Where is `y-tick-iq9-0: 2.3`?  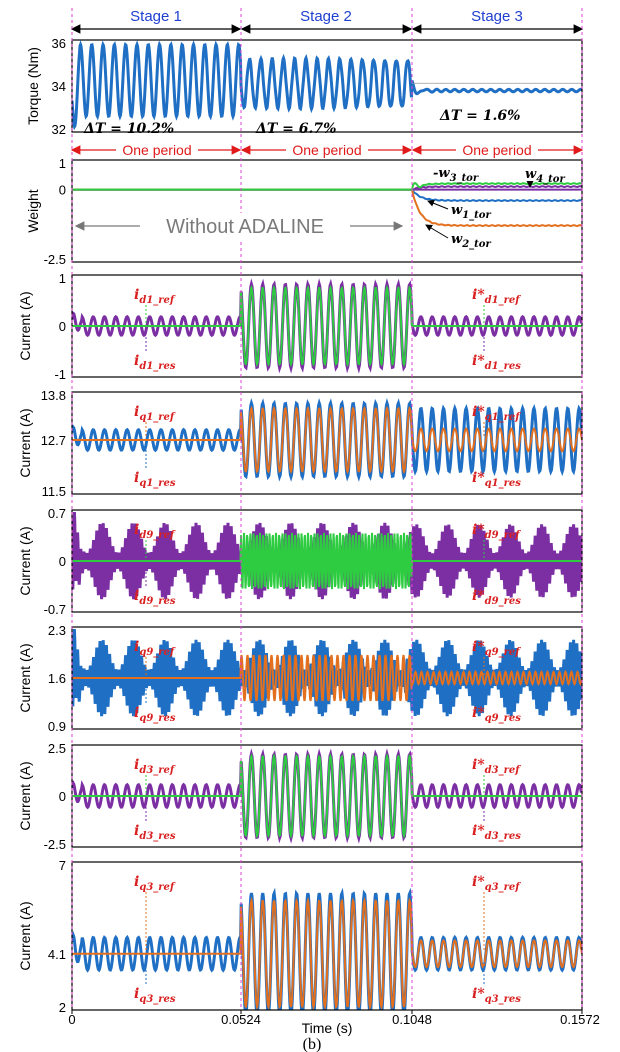
y-tick-iq9-0: 2.3 is located at coordinates (57, 630).